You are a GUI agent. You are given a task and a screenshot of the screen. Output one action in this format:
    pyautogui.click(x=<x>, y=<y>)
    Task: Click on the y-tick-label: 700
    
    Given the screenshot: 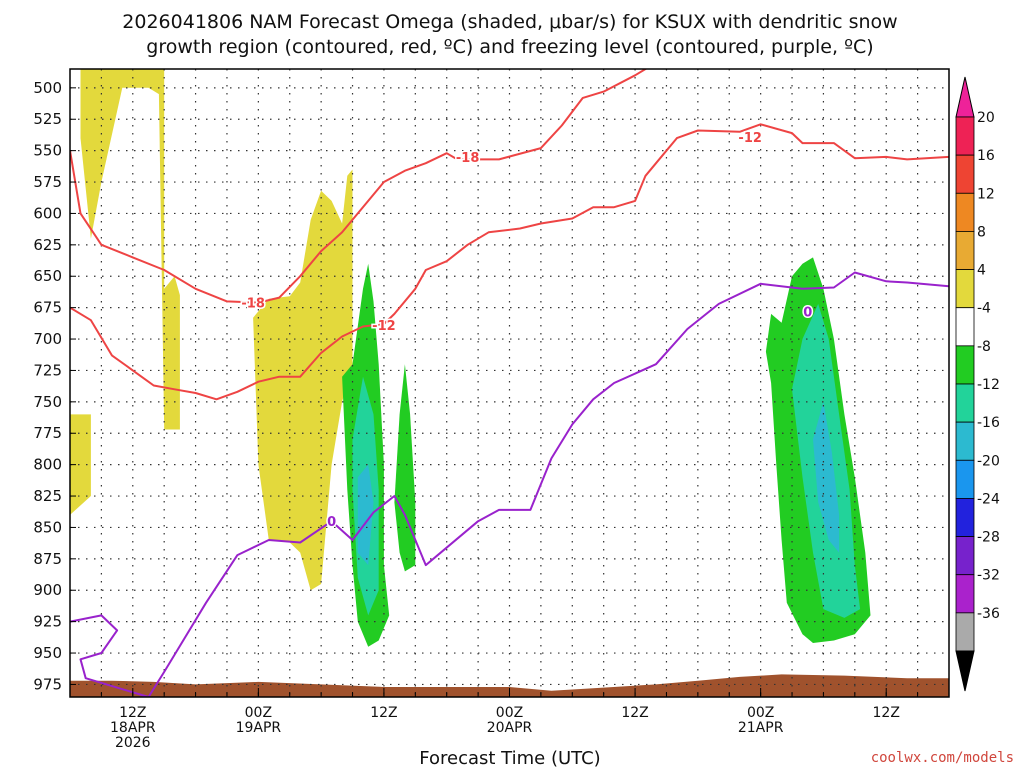 What is the action you would take?
    pyautogui.click(x=47, y=339)
    